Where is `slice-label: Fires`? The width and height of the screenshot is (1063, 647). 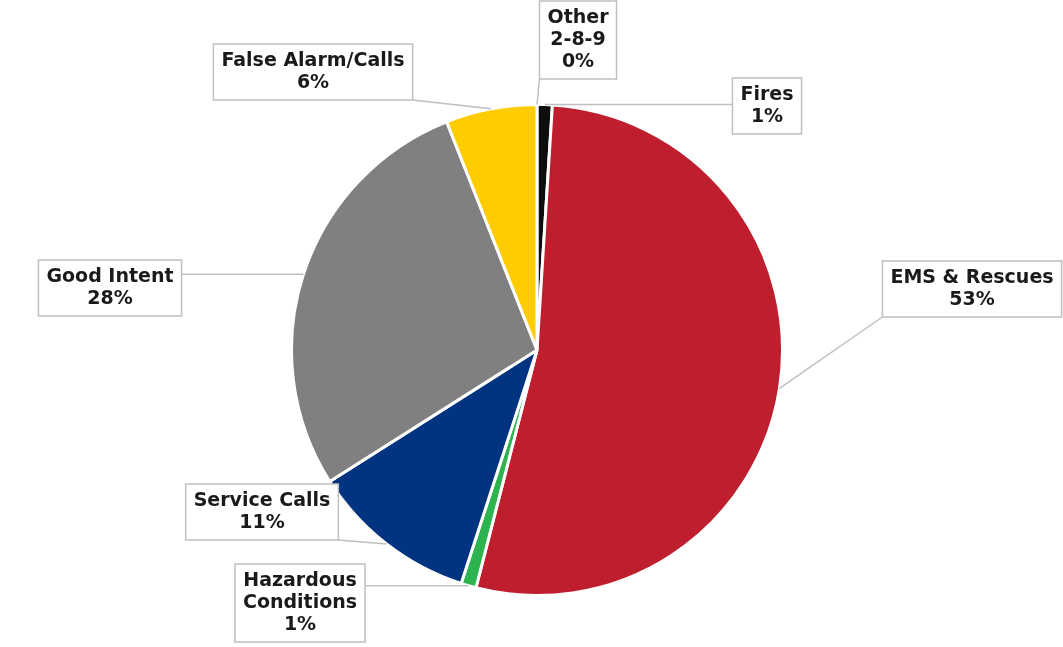 slice-label: Fires is located at coordinates (767, 92).